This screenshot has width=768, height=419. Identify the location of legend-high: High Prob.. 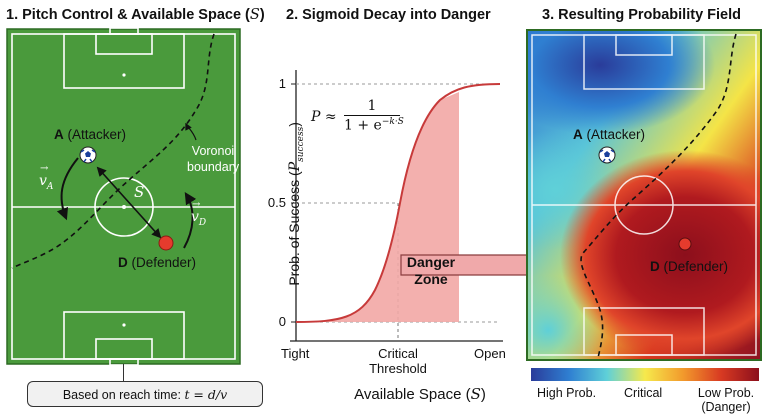
(567, 393).